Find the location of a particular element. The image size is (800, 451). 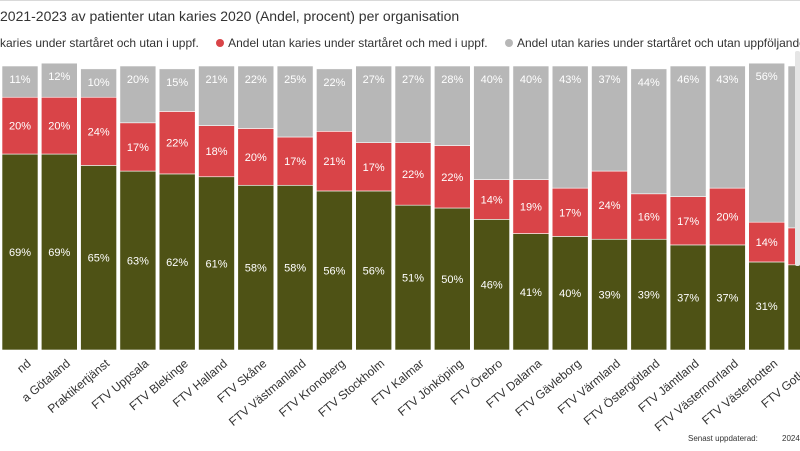

data-label: 69% is located at coordinates (59, 253).